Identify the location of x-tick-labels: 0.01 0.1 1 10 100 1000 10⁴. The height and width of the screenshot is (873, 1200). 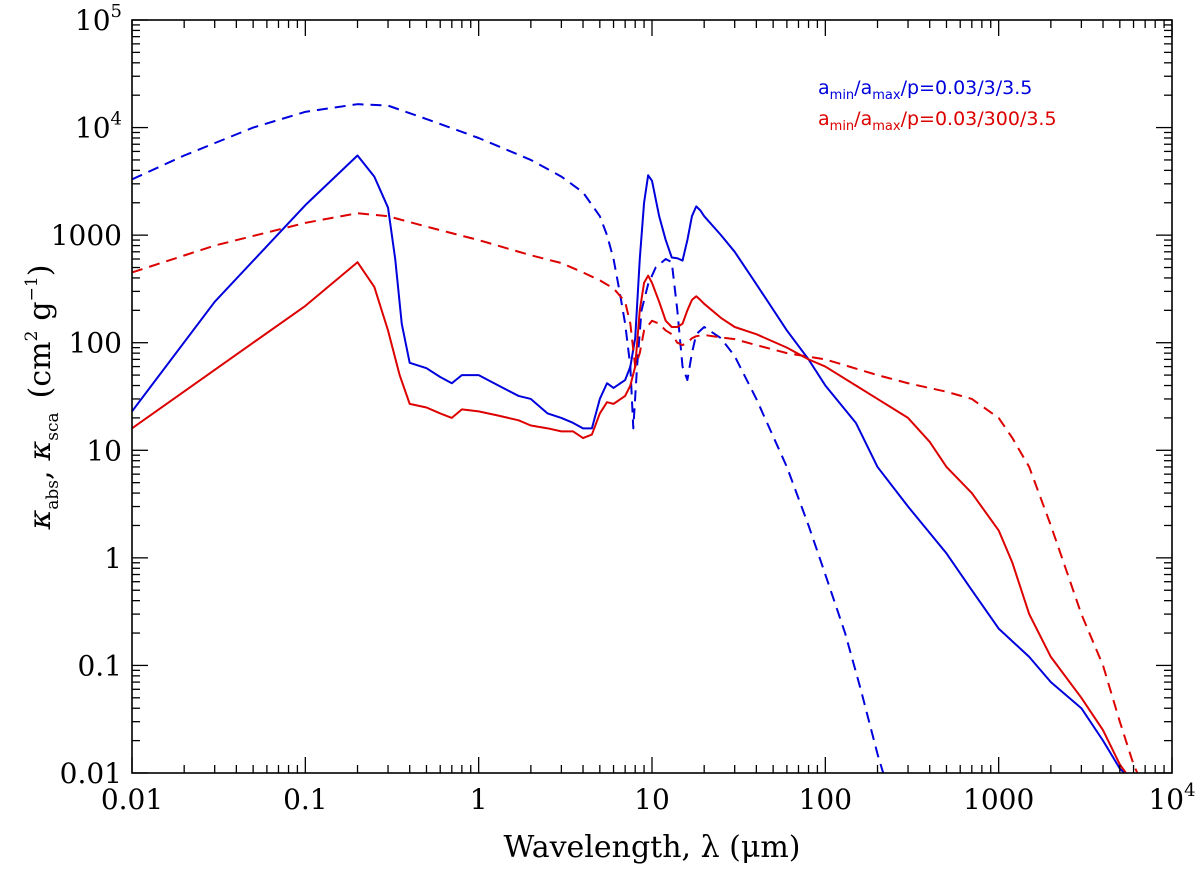
(648, 798).